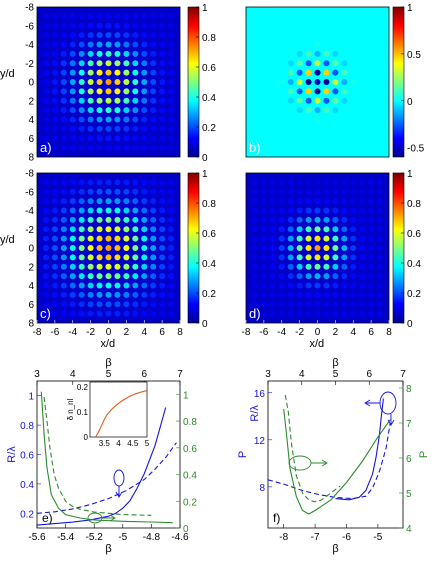  Describe the element at coordinates (205, 324) in the screenshot. I see `colorbar-tick-label: 0` at that location.